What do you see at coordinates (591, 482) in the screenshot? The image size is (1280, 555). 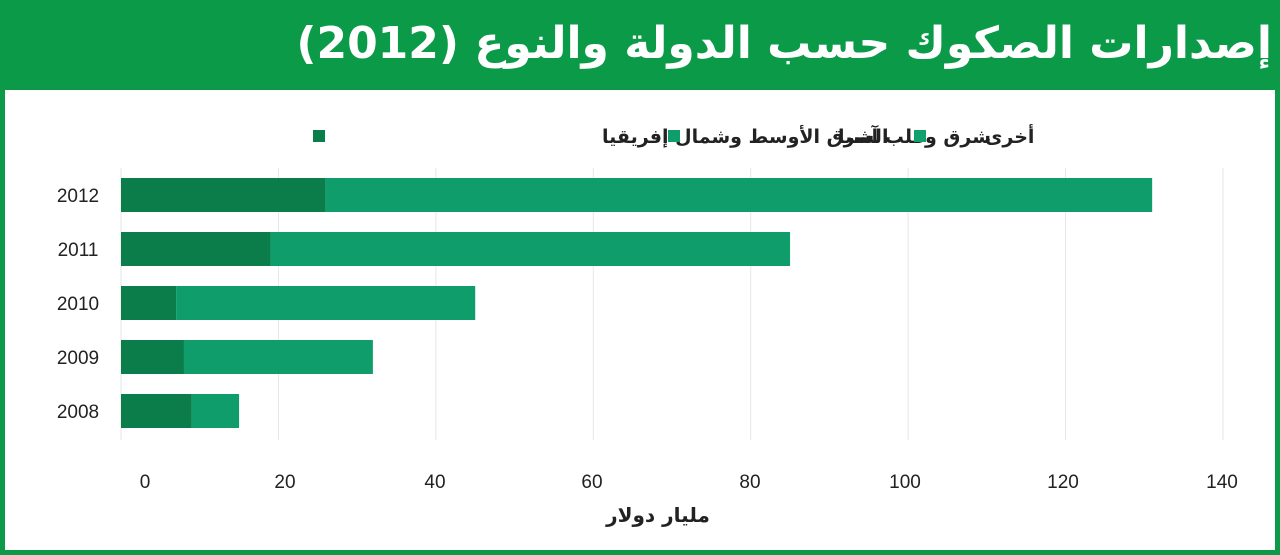 I see `x-tick-label-60: 60` at bounding box center [591, 482].